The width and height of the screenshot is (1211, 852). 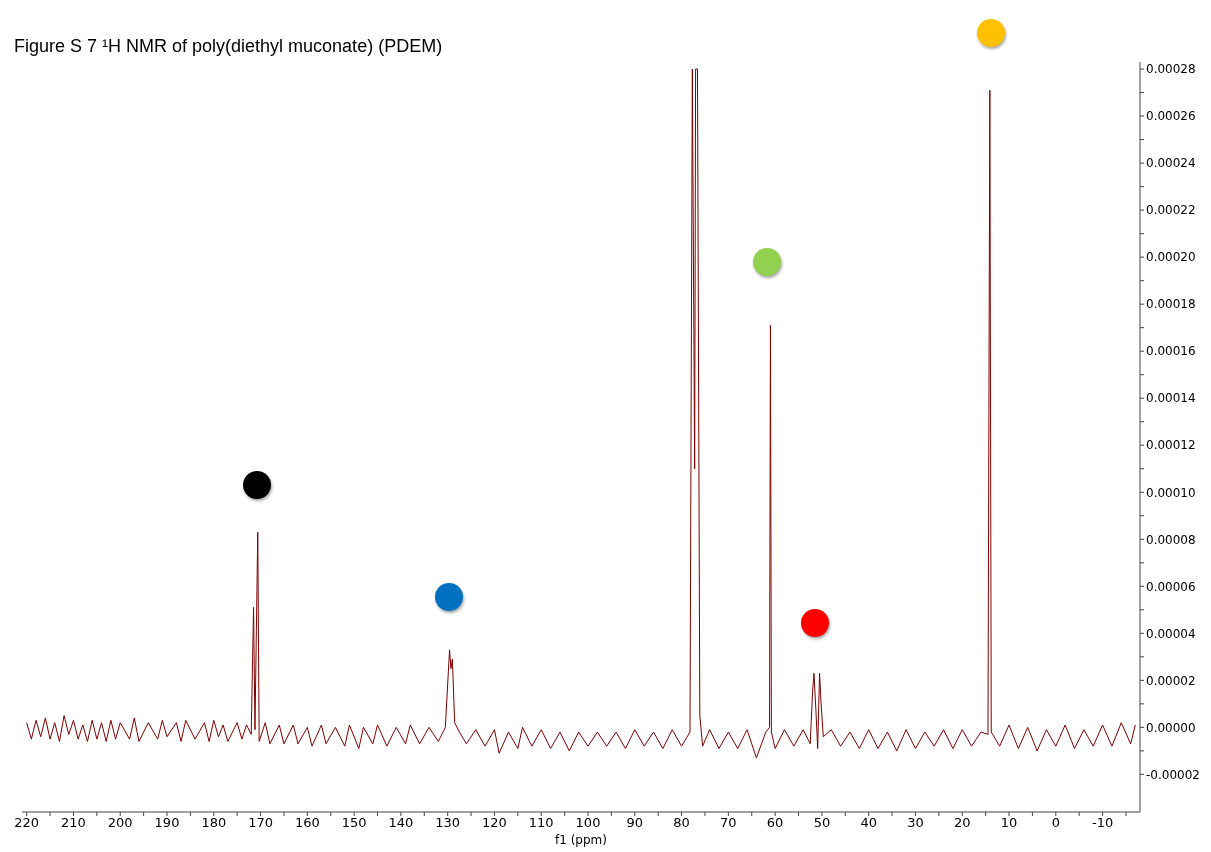 I want to click on x-tick-label: 150, so click(x=354, y=823).